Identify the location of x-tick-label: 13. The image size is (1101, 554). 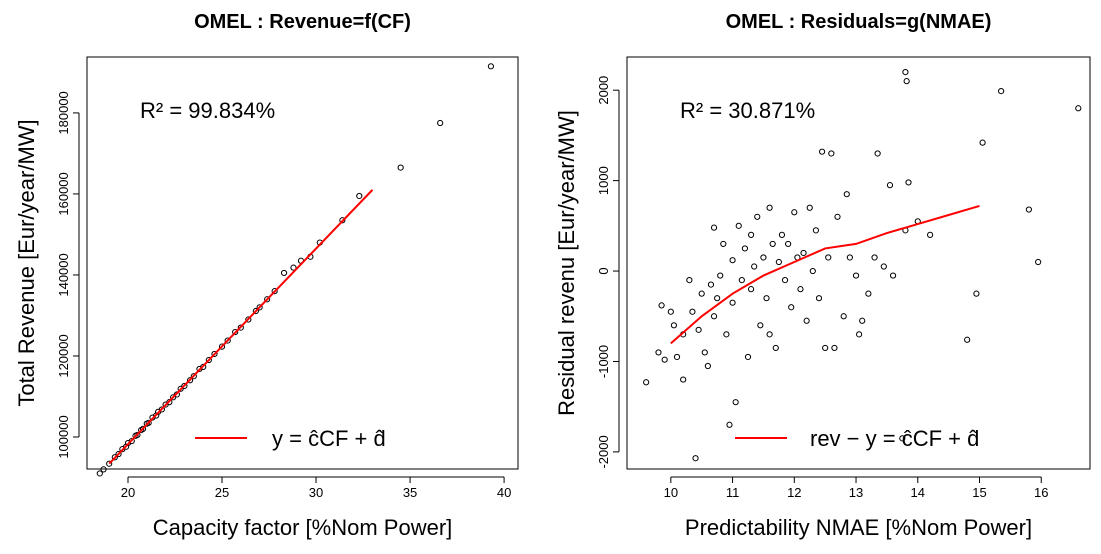
(856, 492).